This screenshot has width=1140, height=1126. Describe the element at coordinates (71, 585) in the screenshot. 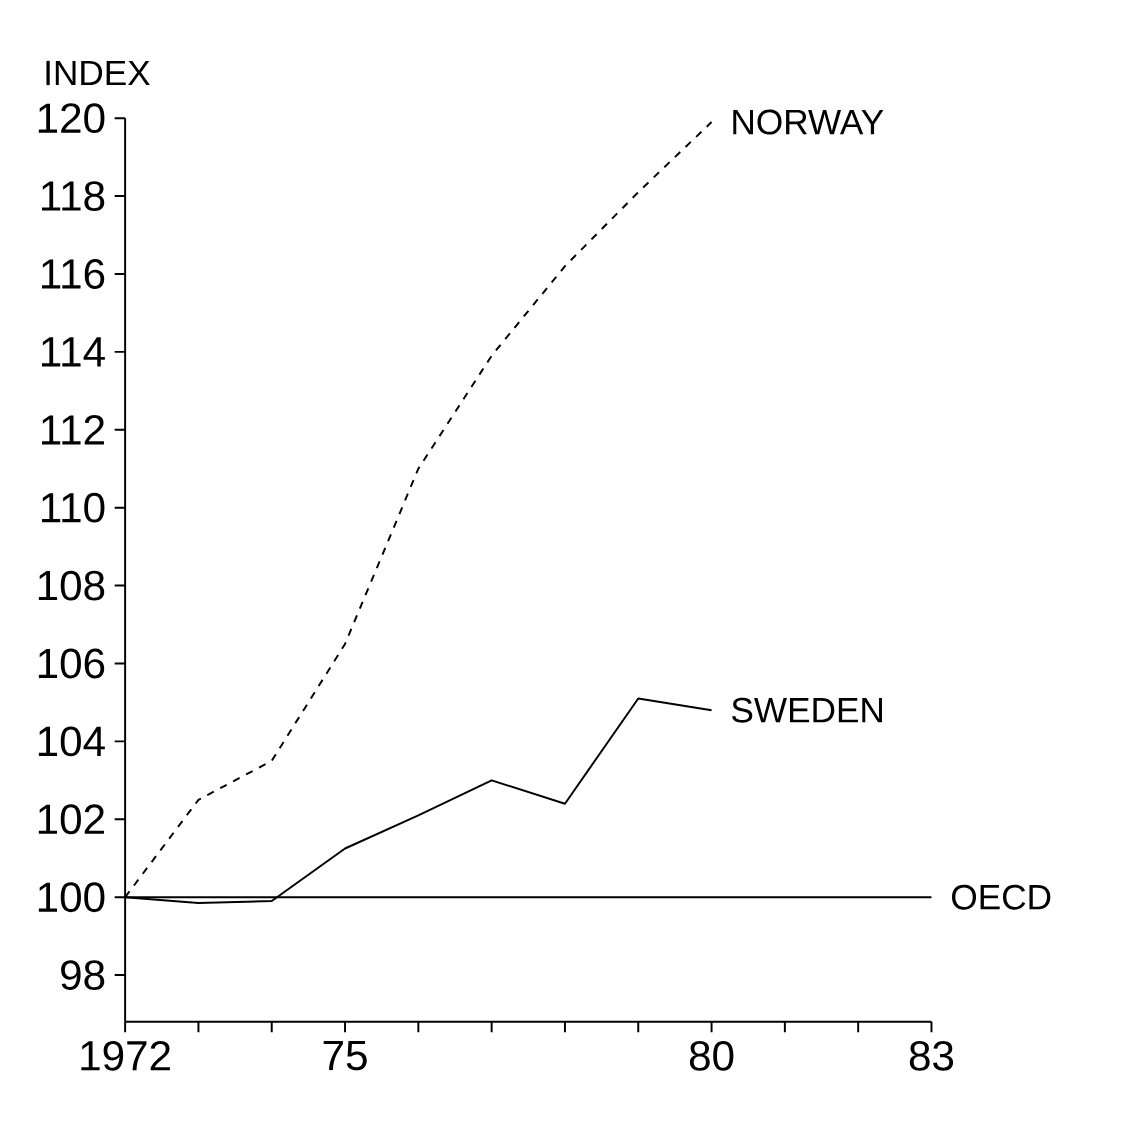

I see `y-tick-label: 108` at that location.